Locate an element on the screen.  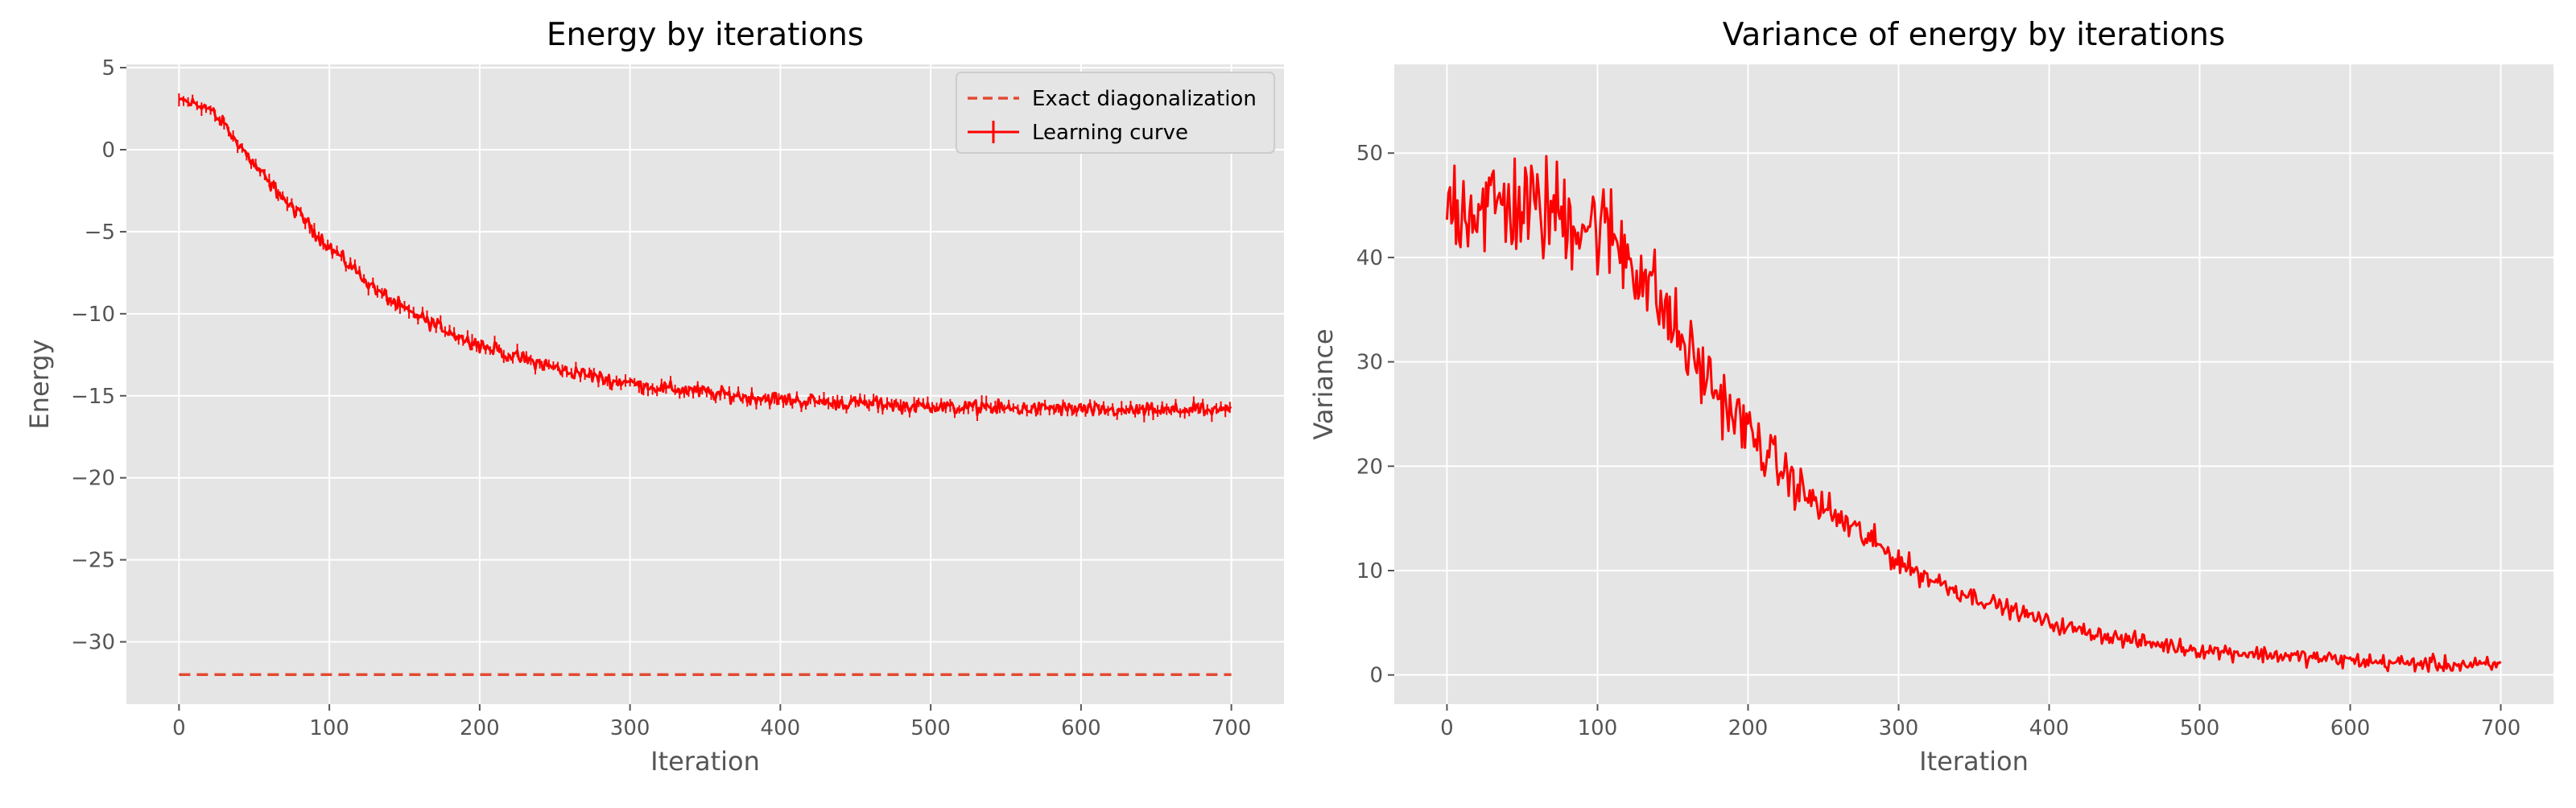
y-tick-label: 20 is located at coordinates (1369, 467).